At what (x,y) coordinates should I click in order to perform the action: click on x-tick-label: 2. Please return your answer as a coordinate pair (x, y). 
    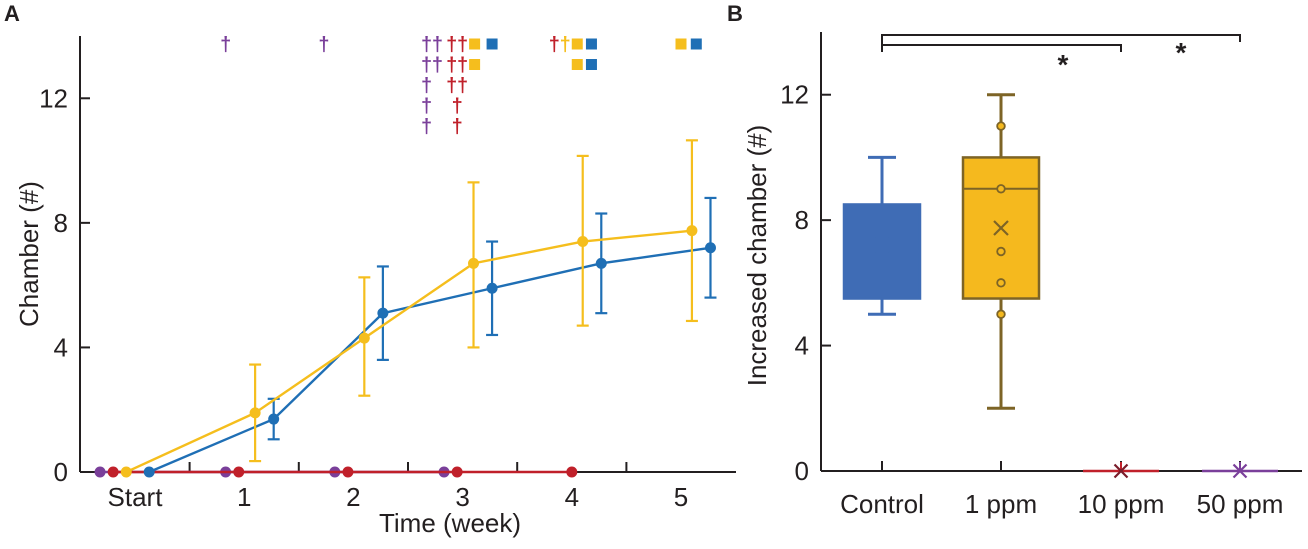
    Looking at the image, I should click on (353, 497).